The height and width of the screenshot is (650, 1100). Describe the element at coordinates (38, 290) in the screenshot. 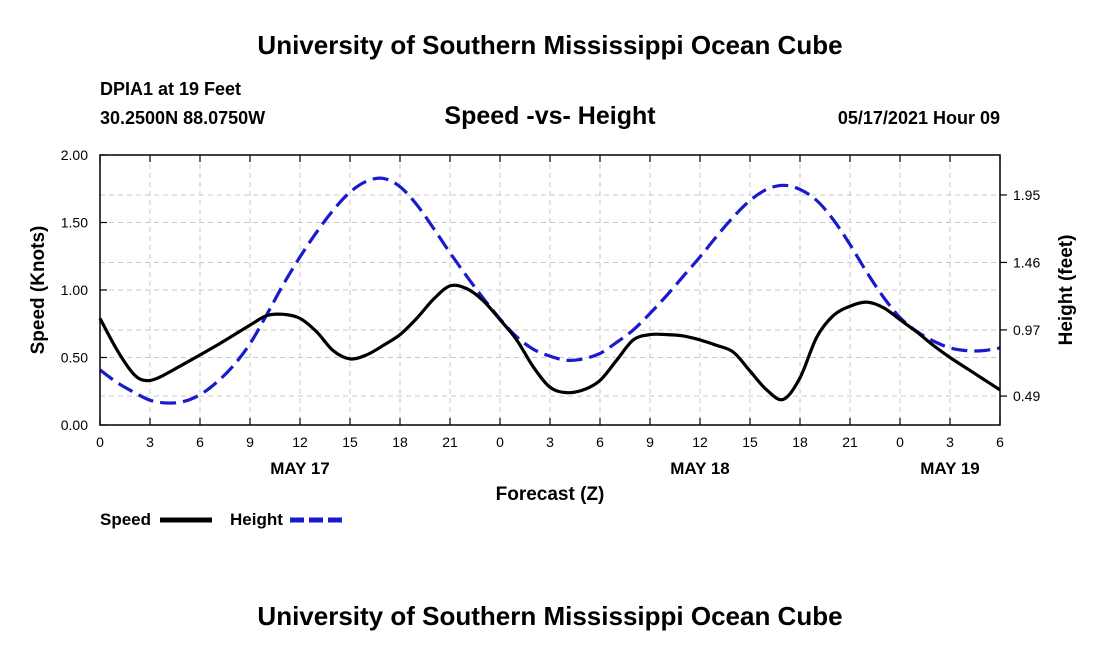

I see `y-axis-label: Speed (Knots)` at that location.